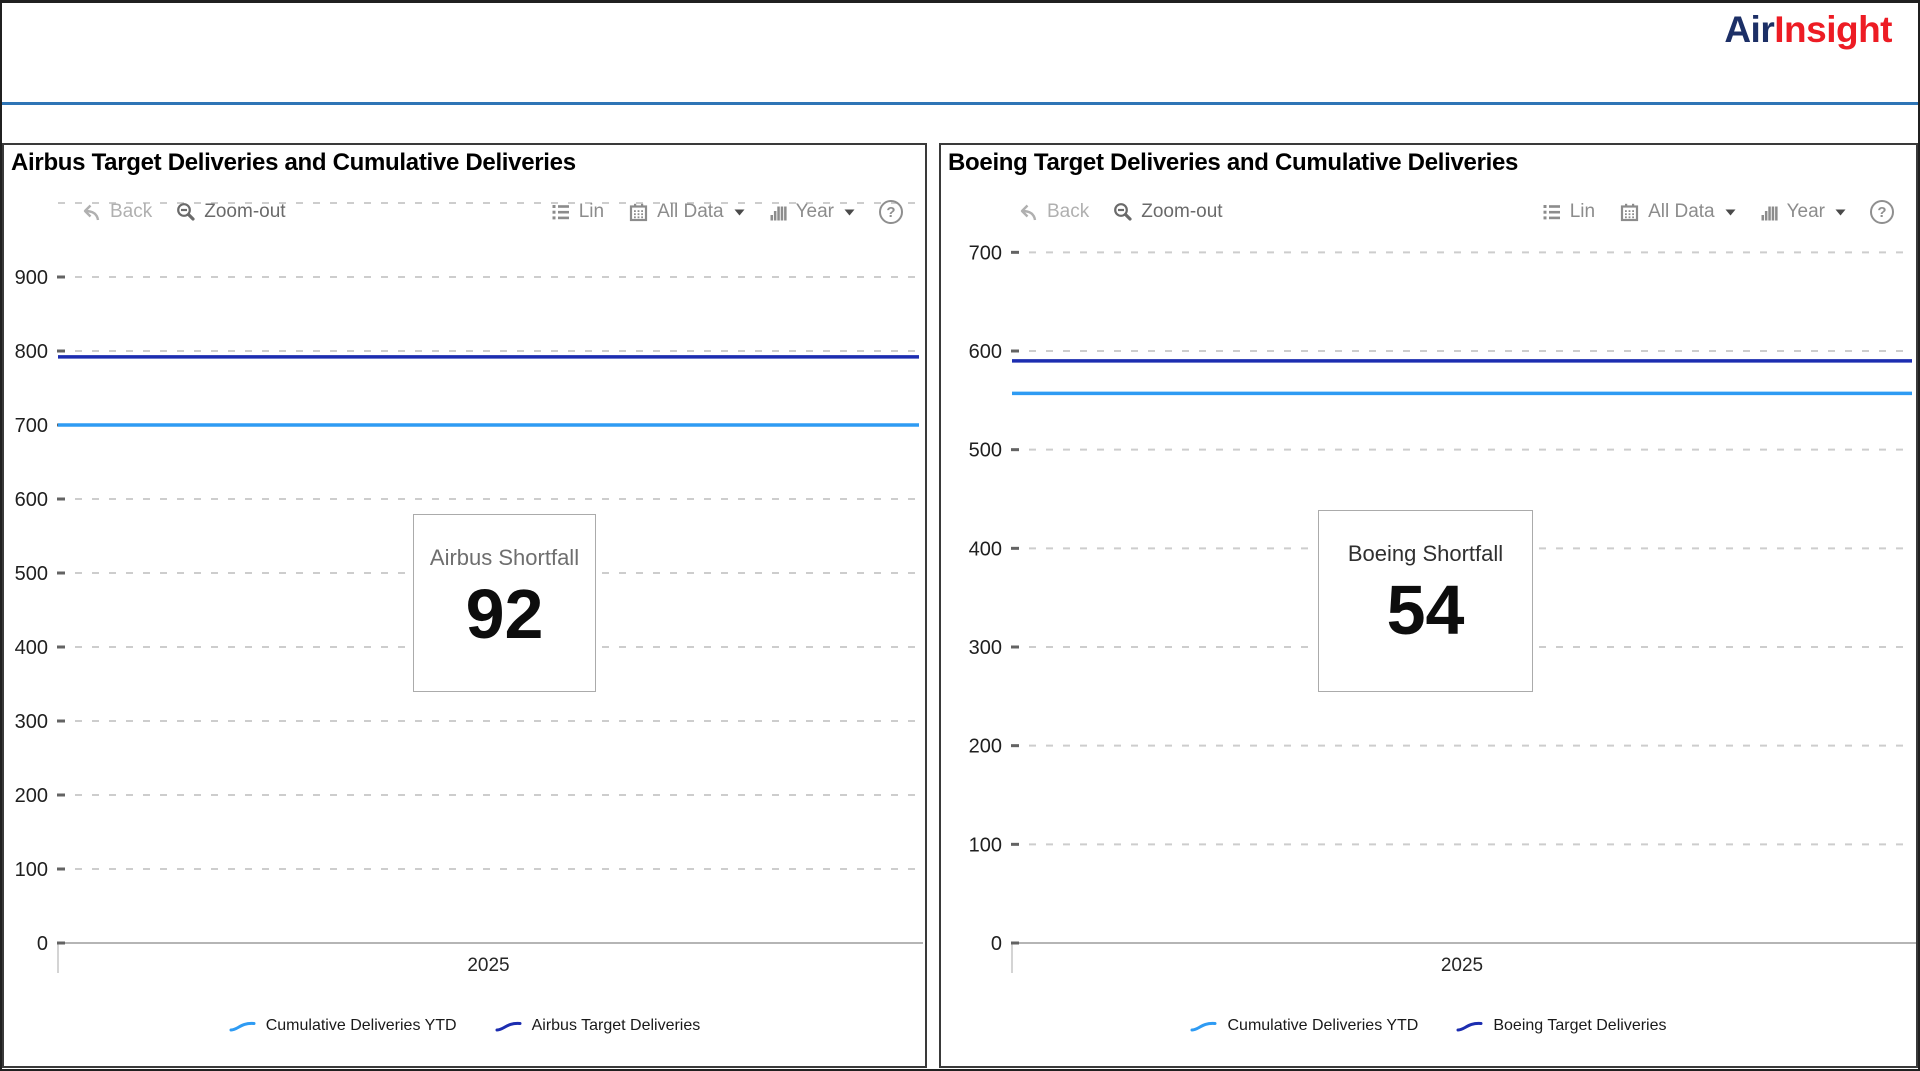 This screenshot has width=1920, height=1071. I want to click on boeing-shortfall-value: 54, so click(1425, 610).